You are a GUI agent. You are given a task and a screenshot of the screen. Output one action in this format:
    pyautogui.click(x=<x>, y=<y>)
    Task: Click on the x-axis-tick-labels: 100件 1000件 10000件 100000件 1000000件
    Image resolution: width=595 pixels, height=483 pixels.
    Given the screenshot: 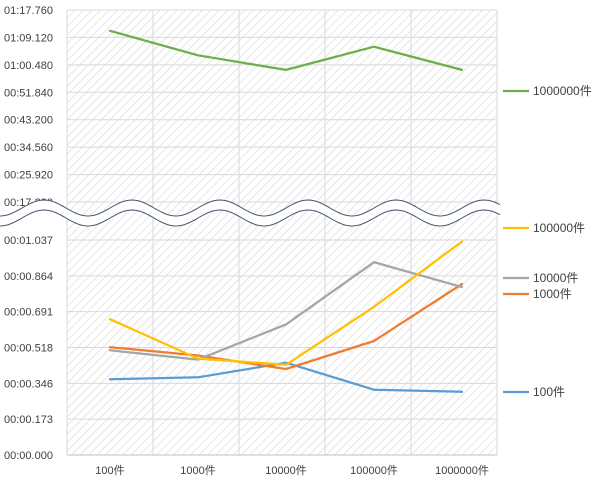 What is the action you would take?
    pyautogui.click(x=292, y=470)
    